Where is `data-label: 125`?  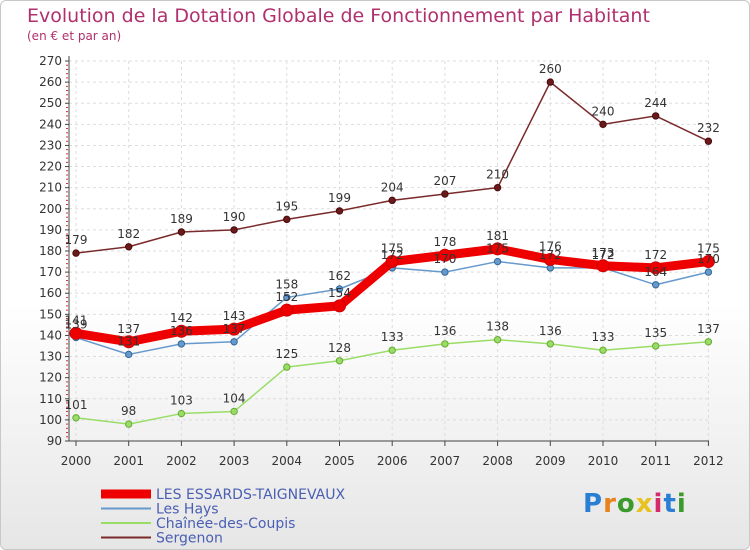
data-label: 125 is located at coordinates (286, 354).